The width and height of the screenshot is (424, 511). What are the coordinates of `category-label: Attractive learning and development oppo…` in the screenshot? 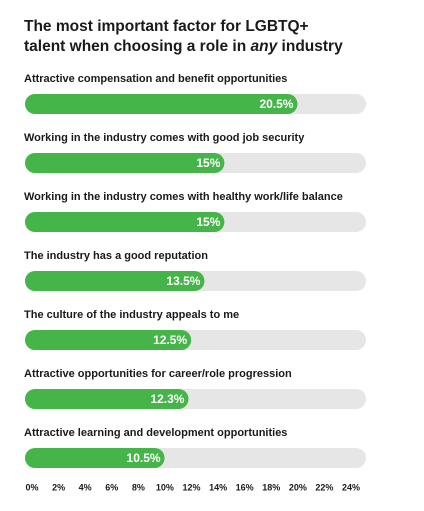 It's located at (155, 433).